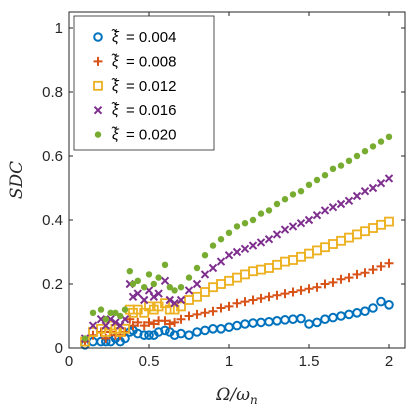  Describe the element at coordinates (389, 361) in the screenshot. I see `x-tick-label: 2` at that location.